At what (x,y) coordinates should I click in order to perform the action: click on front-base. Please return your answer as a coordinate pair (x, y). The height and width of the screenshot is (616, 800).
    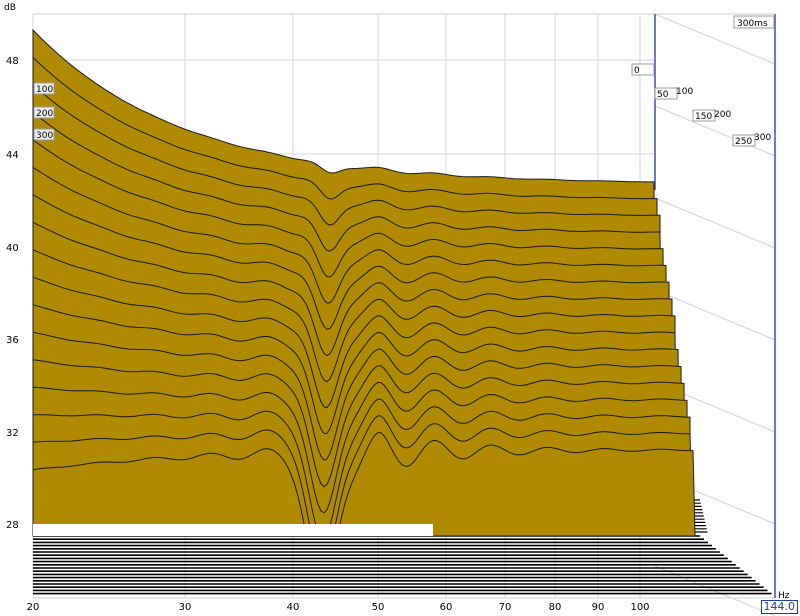
    Looking at the image, I should click on (233, 530).